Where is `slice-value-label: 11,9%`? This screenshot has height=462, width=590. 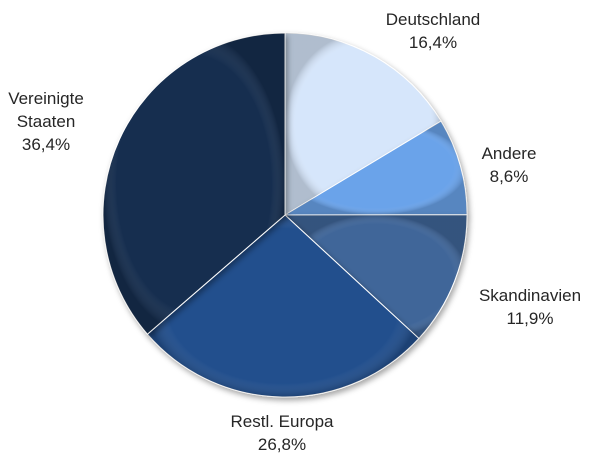
slice-value-label: 11,9% is located at coordinates (530, 318).